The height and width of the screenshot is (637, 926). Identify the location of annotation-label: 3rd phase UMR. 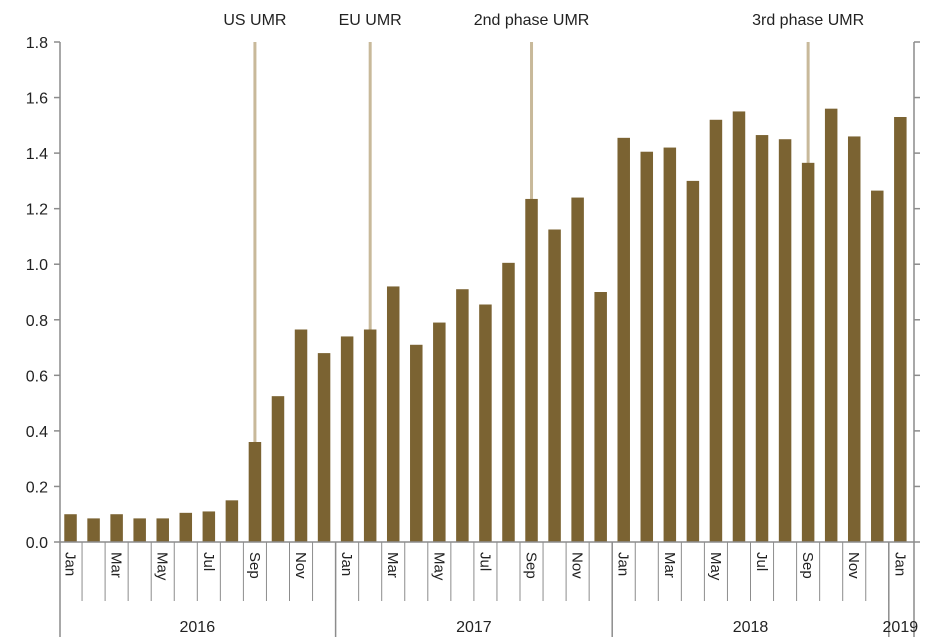
(808, 20).